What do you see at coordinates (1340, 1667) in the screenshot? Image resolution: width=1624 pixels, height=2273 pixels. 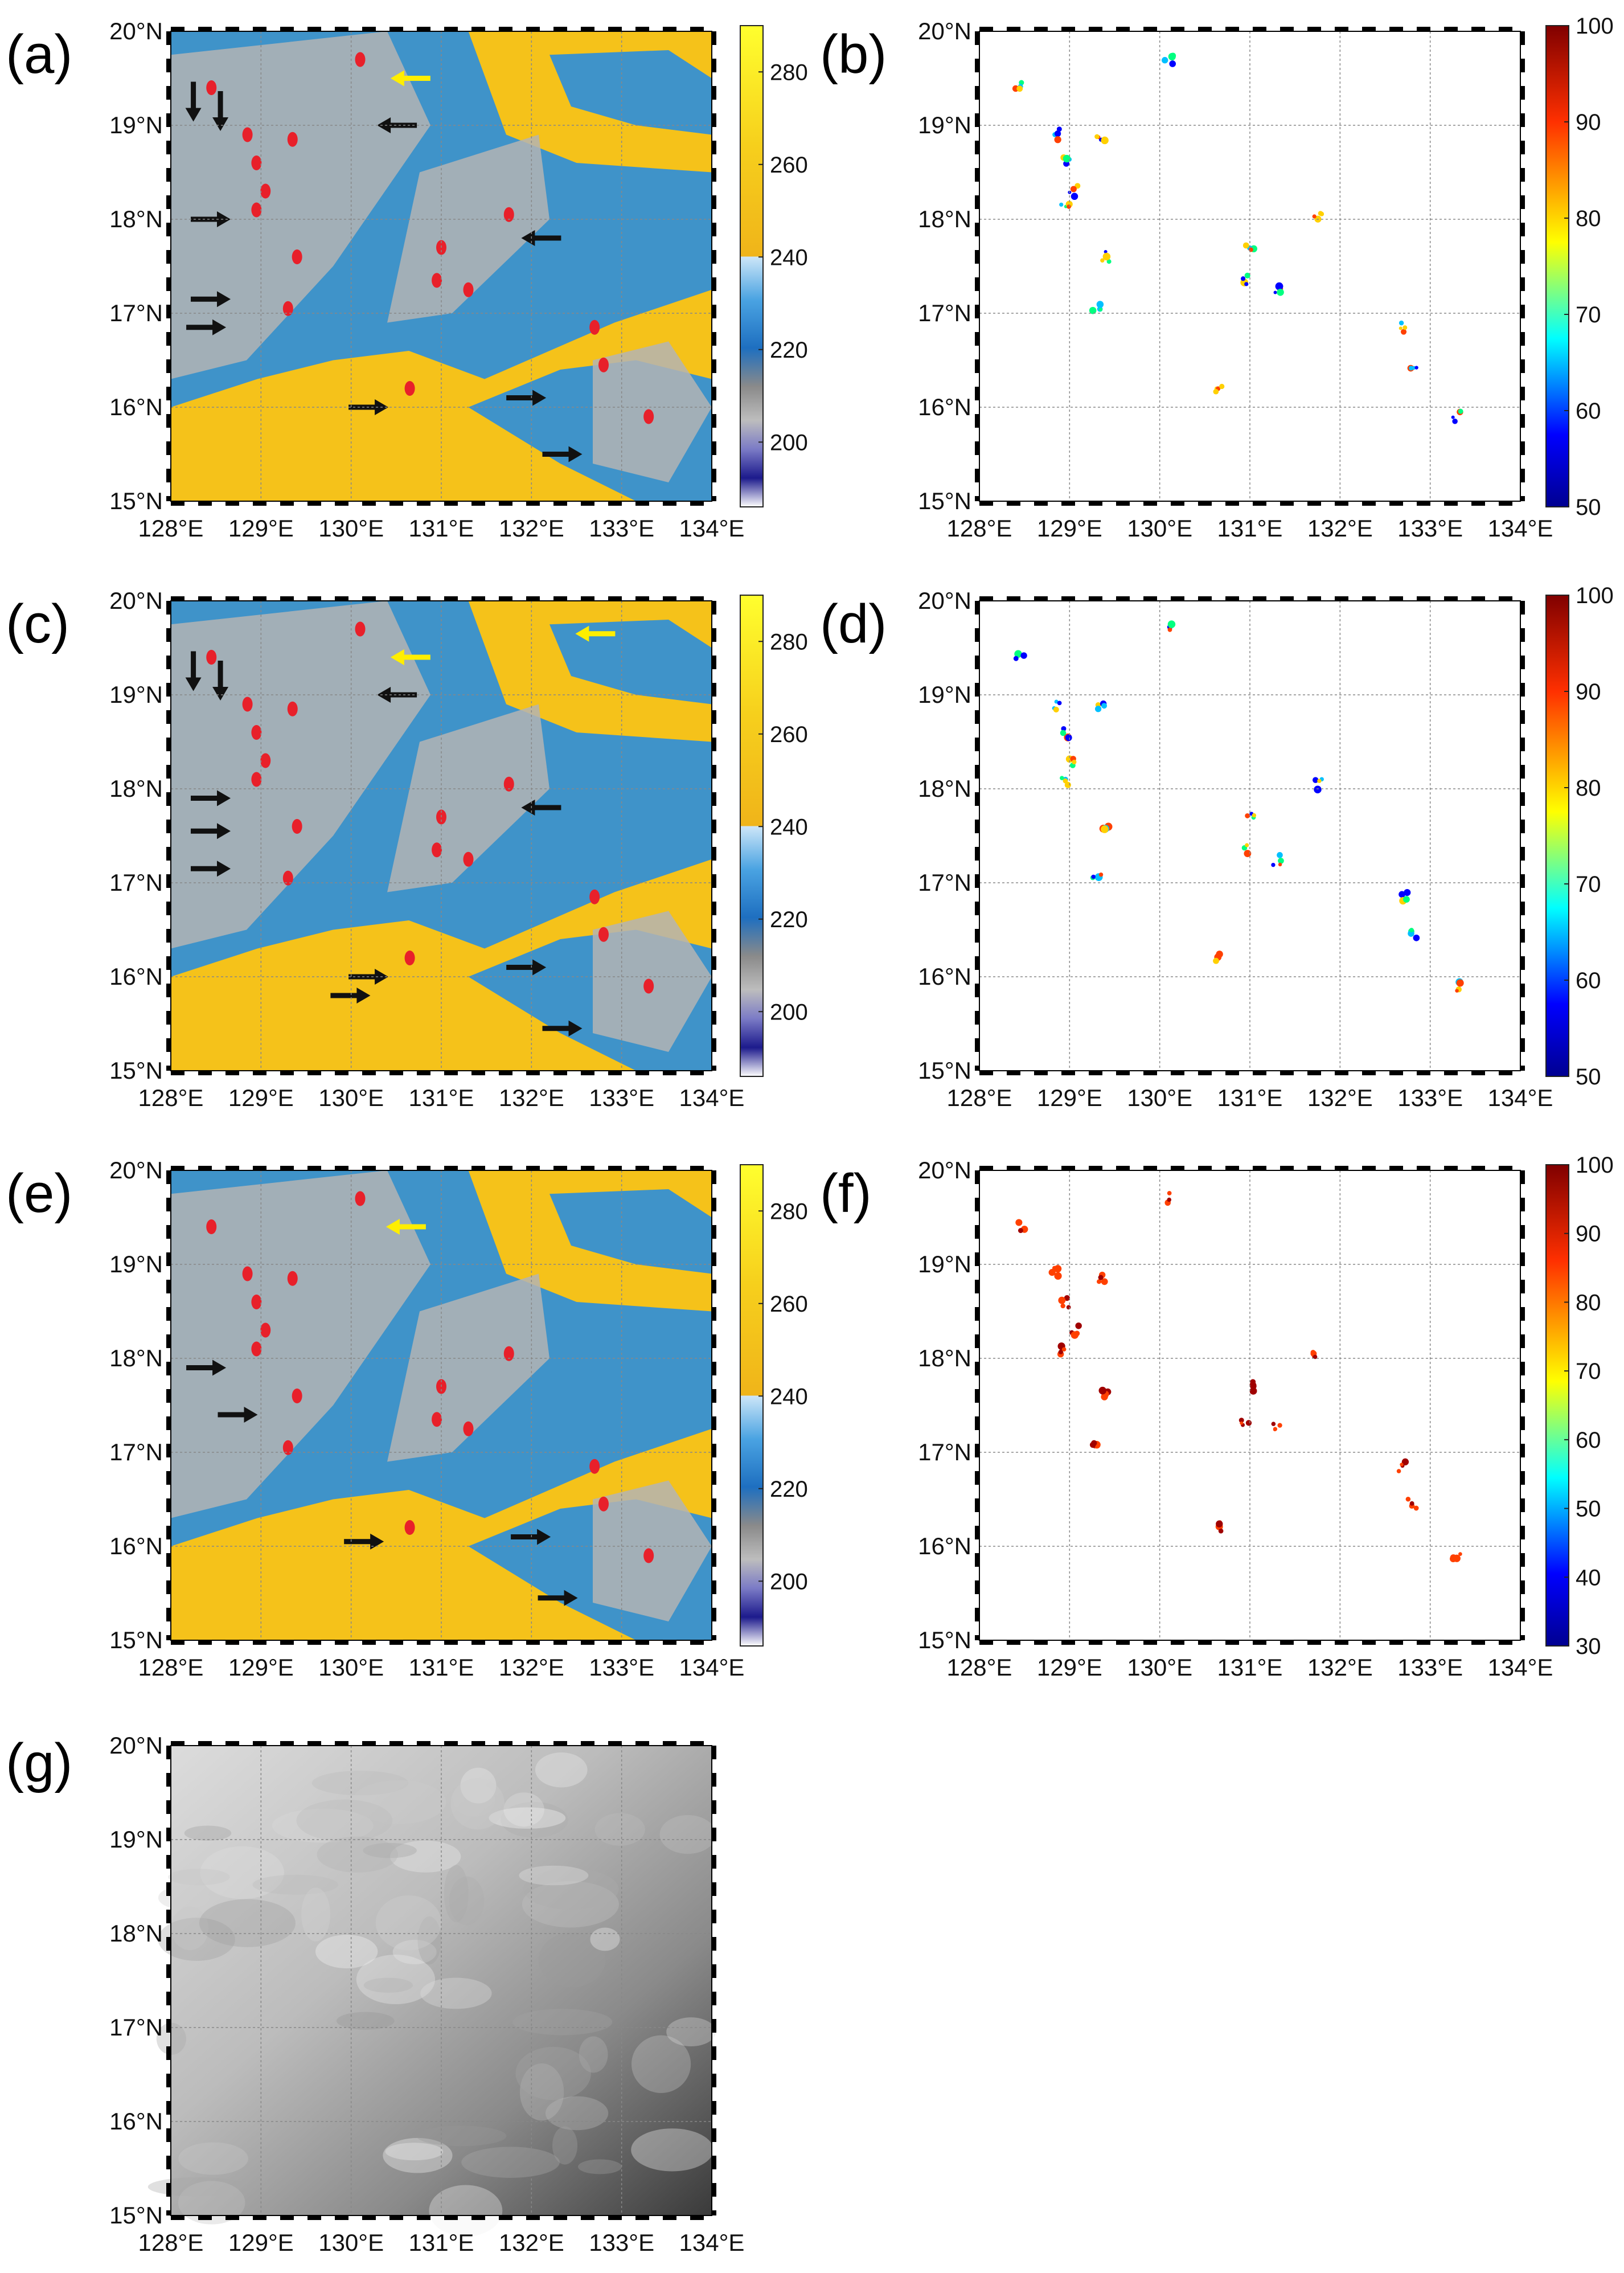 I see `lon-tick-label: 132°E` at bounding box center [1340, 1667].